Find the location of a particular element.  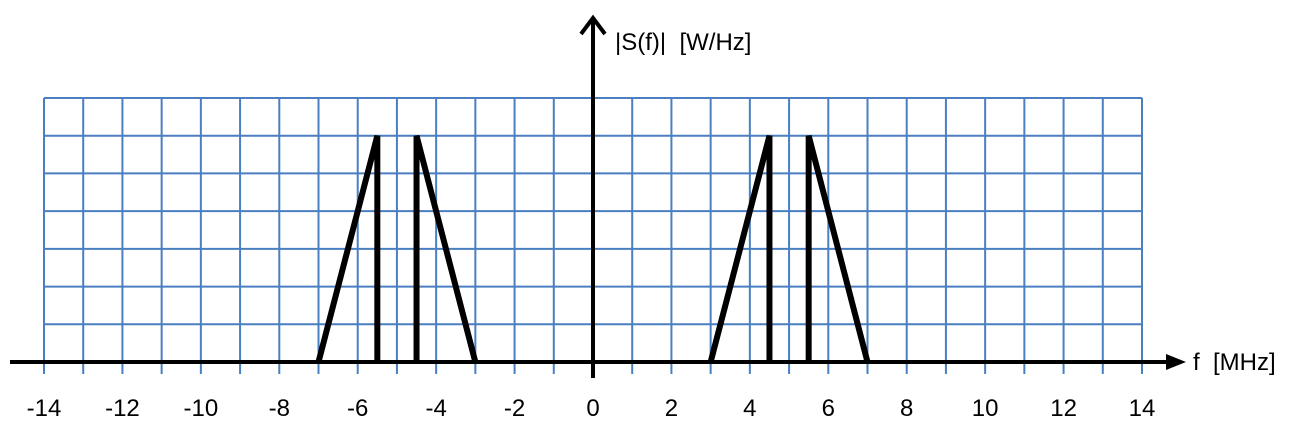

x-tick-label: 2 is located at coordinates (671, 408).